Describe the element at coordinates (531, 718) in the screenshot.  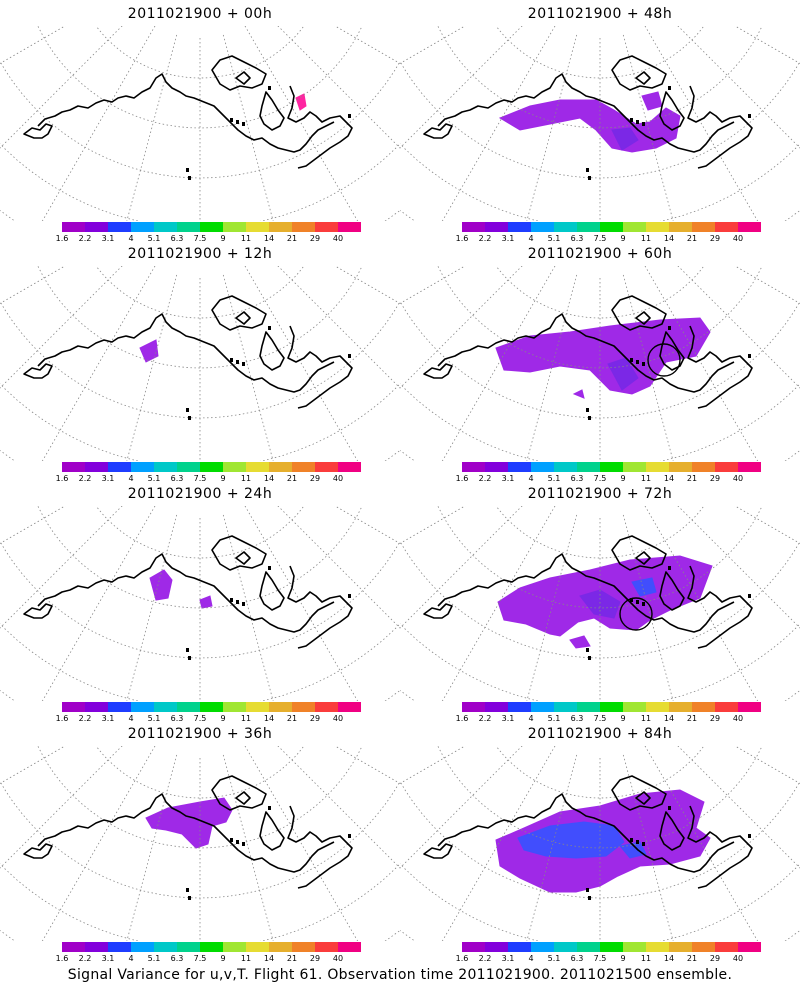
I see `colorbar-label: 4` at that location.